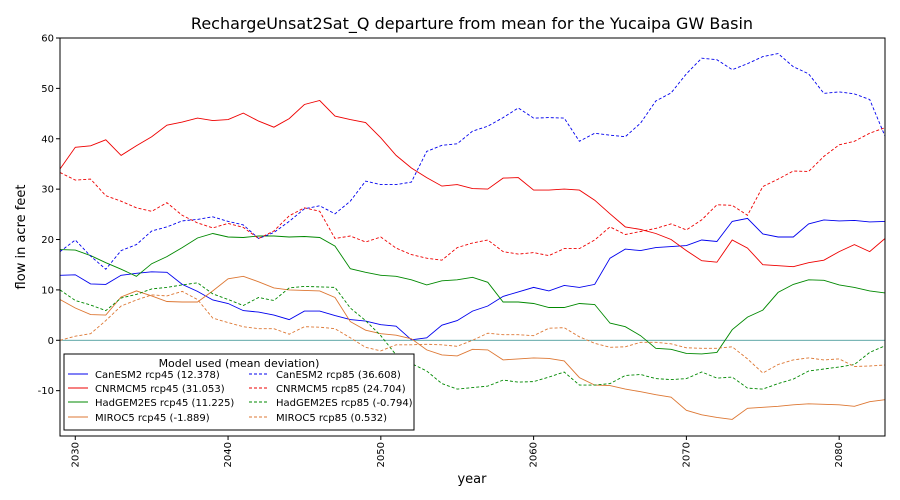  I want to click on legend-label: CNRMCM5 rcp85 (24.704), so click(341, 389).